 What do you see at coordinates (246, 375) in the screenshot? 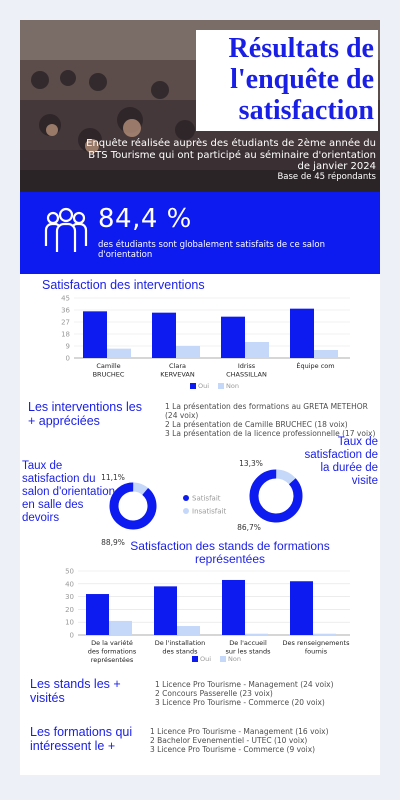
I see `x-tick-label: CHASSILLAN` at bounding box center [246, 375].